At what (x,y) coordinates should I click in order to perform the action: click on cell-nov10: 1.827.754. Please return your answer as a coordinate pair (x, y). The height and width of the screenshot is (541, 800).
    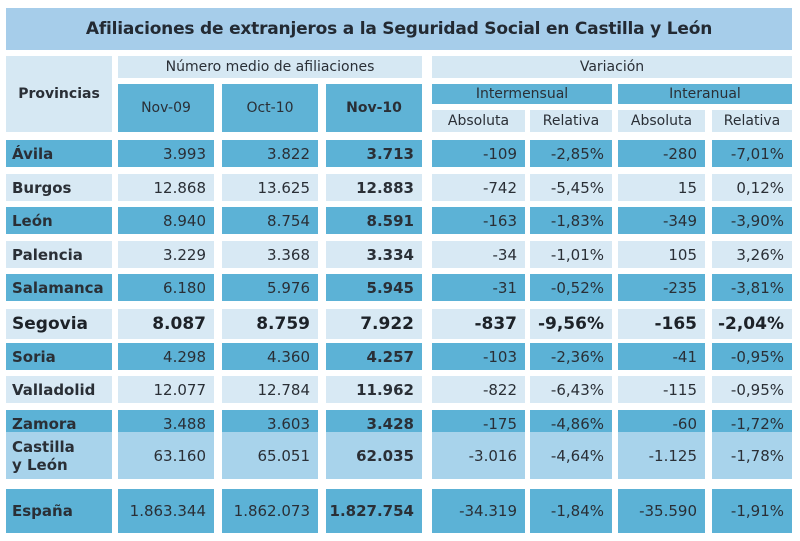
    Looking at the image, I should click on (374, 511).